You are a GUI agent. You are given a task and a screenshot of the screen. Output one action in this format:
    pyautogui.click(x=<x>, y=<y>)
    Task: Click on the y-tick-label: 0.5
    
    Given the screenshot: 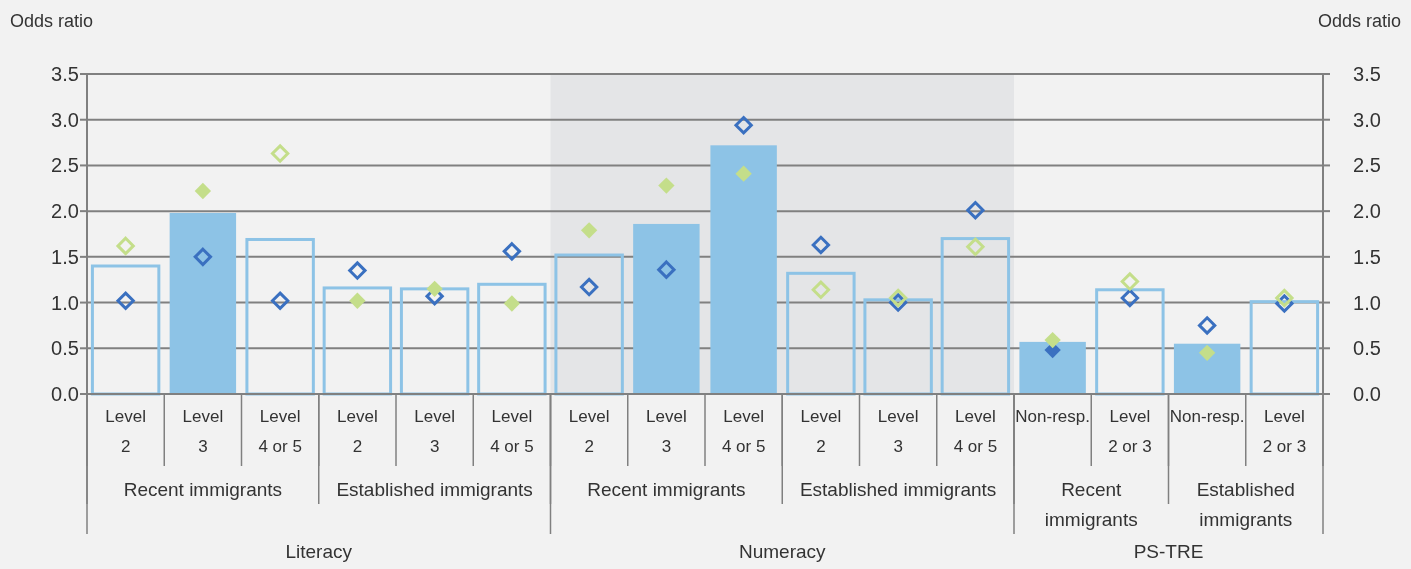 What is the action you would take?
    pyautogui.click(x=65, y=348)
    